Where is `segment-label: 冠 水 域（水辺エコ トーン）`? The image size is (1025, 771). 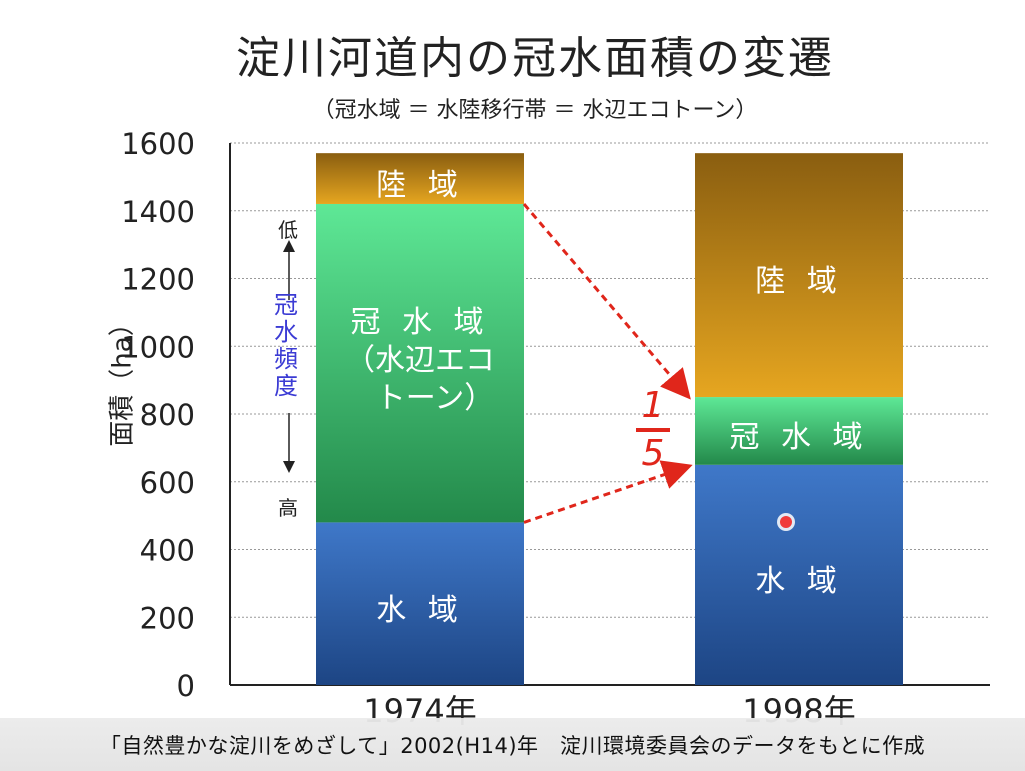 segment-label: 冠 水 域（水辺エコ トーン） is located at coordinates (420, 361).